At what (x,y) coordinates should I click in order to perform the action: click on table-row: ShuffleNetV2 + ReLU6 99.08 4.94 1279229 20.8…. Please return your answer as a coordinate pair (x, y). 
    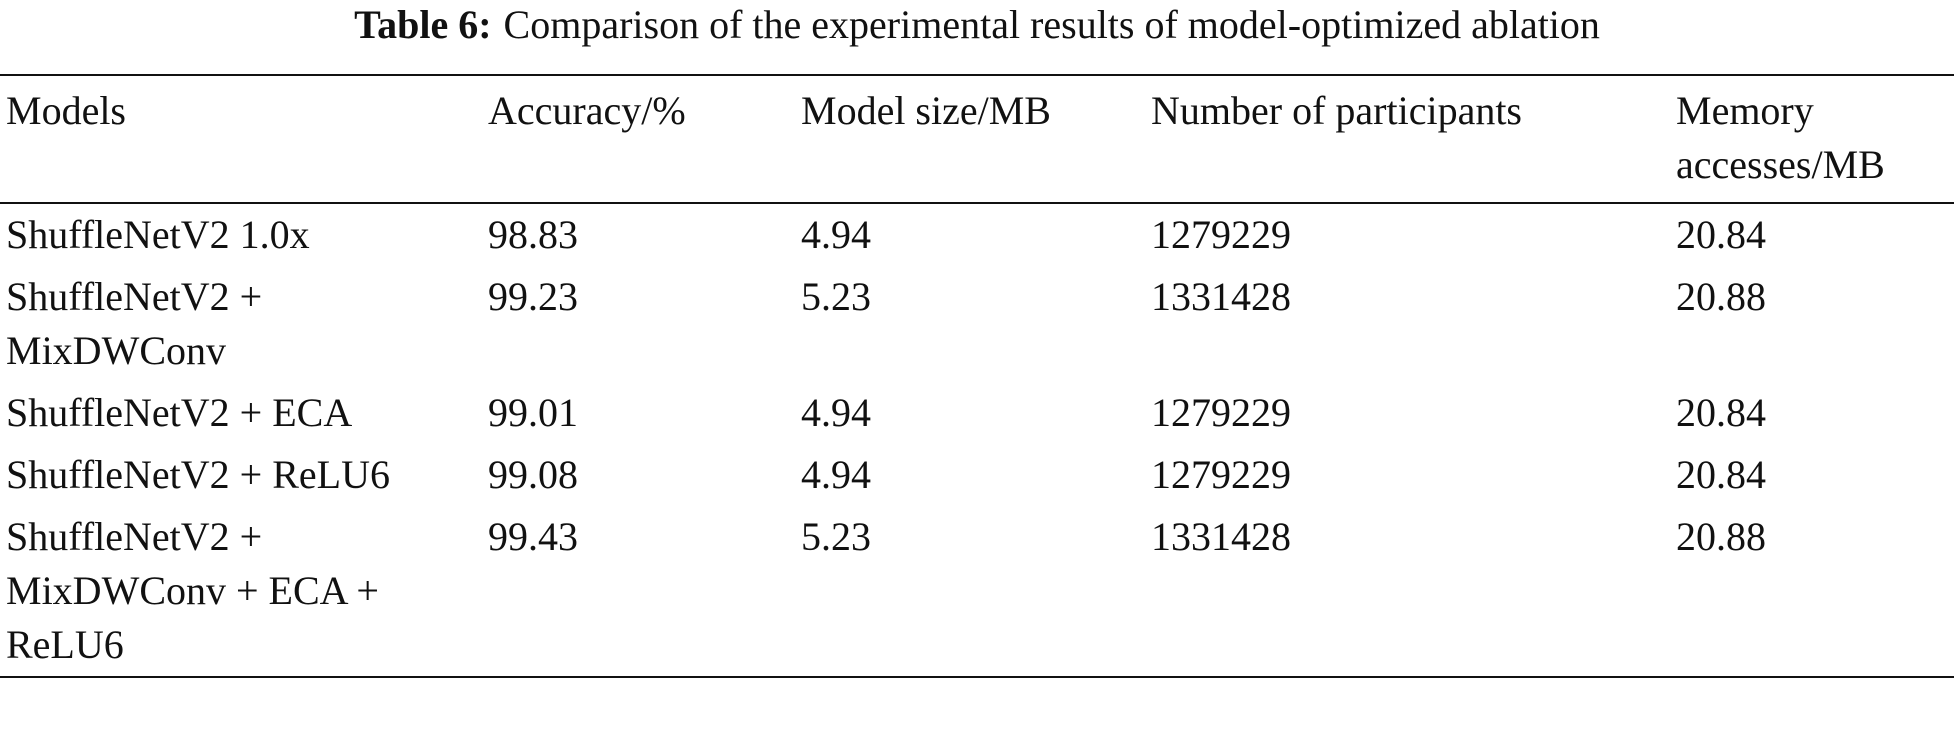
    Looking at the image, I should click on (977, 475).